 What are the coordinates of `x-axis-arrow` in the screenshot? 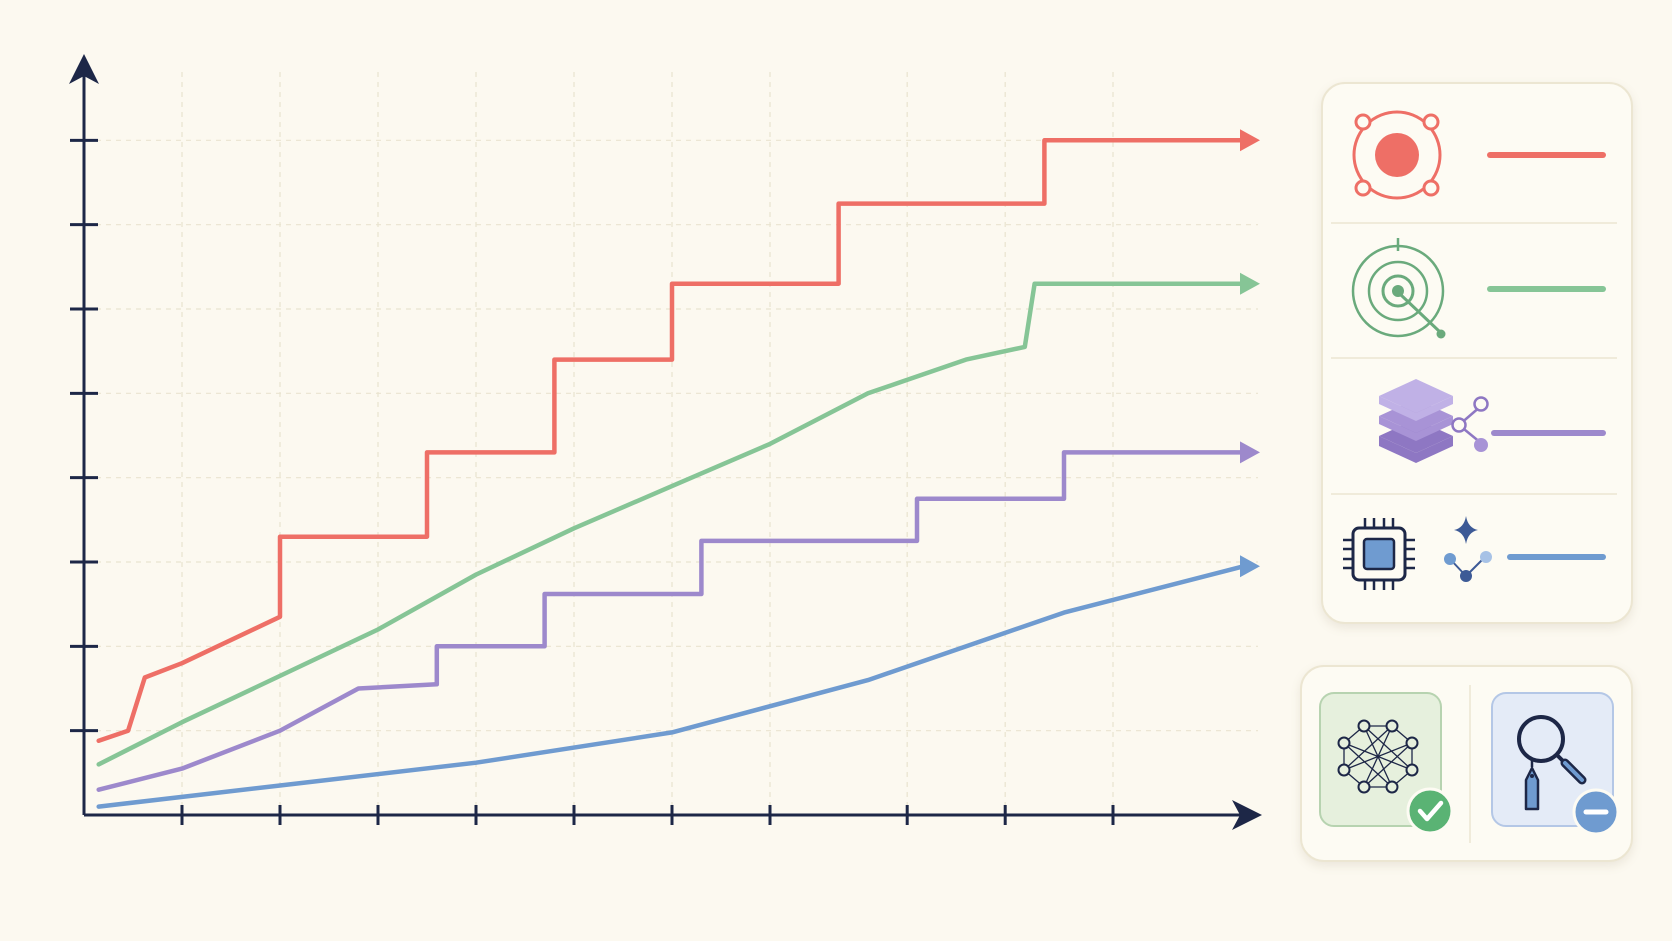 It's located at (1247, 815).